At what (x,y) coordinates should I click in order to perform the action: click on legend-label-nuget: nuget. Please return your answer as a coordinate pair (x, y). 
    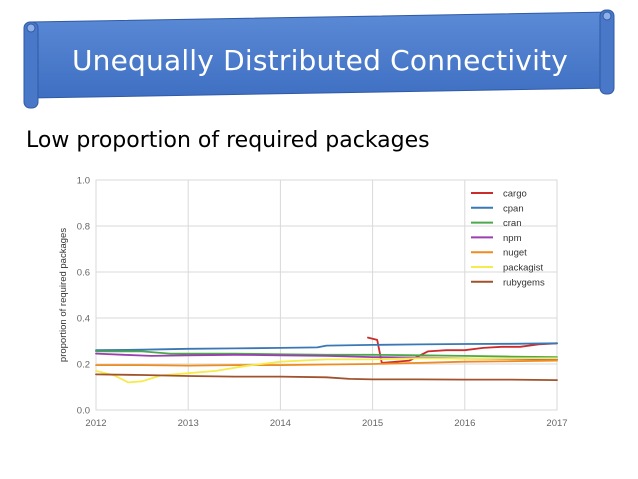
    Looking at the image, I should click on (515, 253).